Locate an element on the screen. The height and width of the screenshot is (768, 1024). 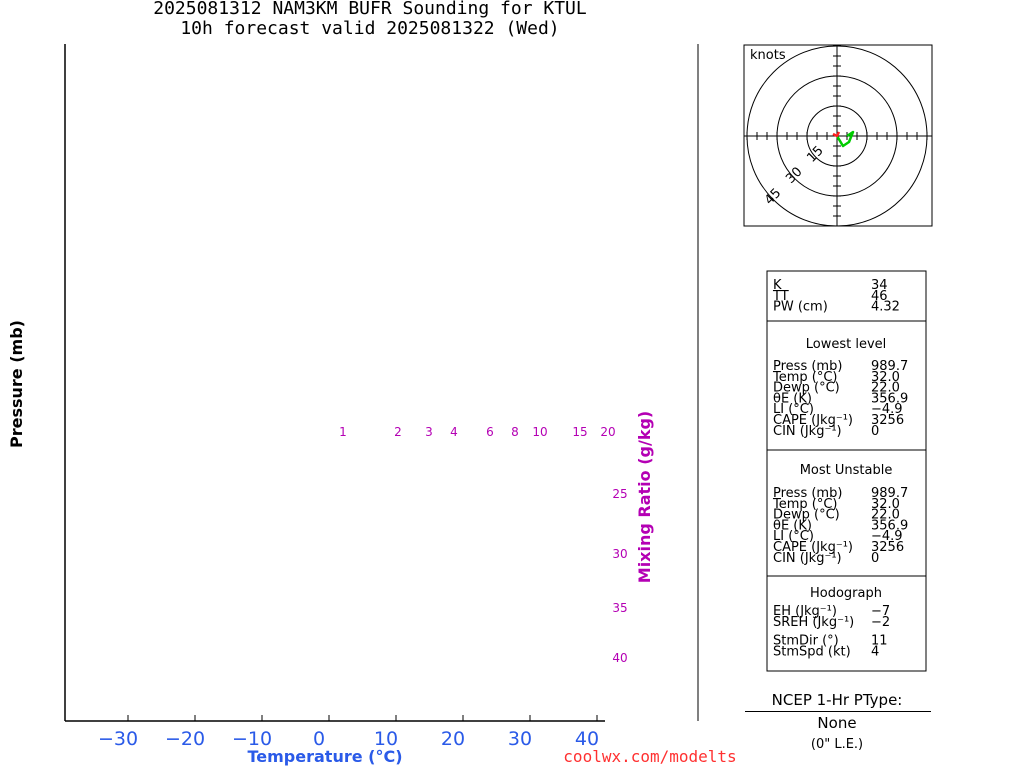
mixing-ratio-label: 4 is located at coordinates (454, 432).